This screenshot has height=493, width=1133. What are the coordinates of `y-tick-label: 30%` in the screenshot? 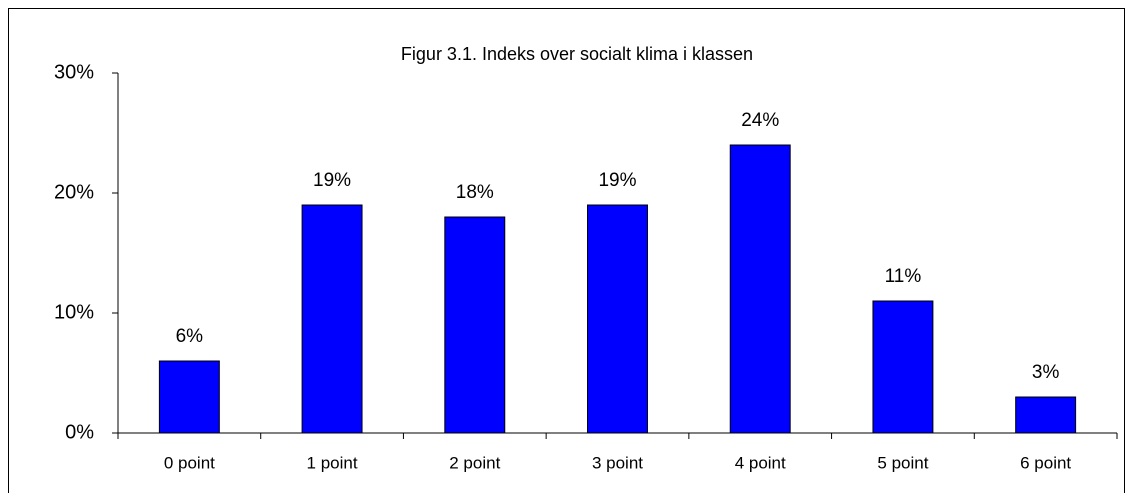 It's located at (74, 72).